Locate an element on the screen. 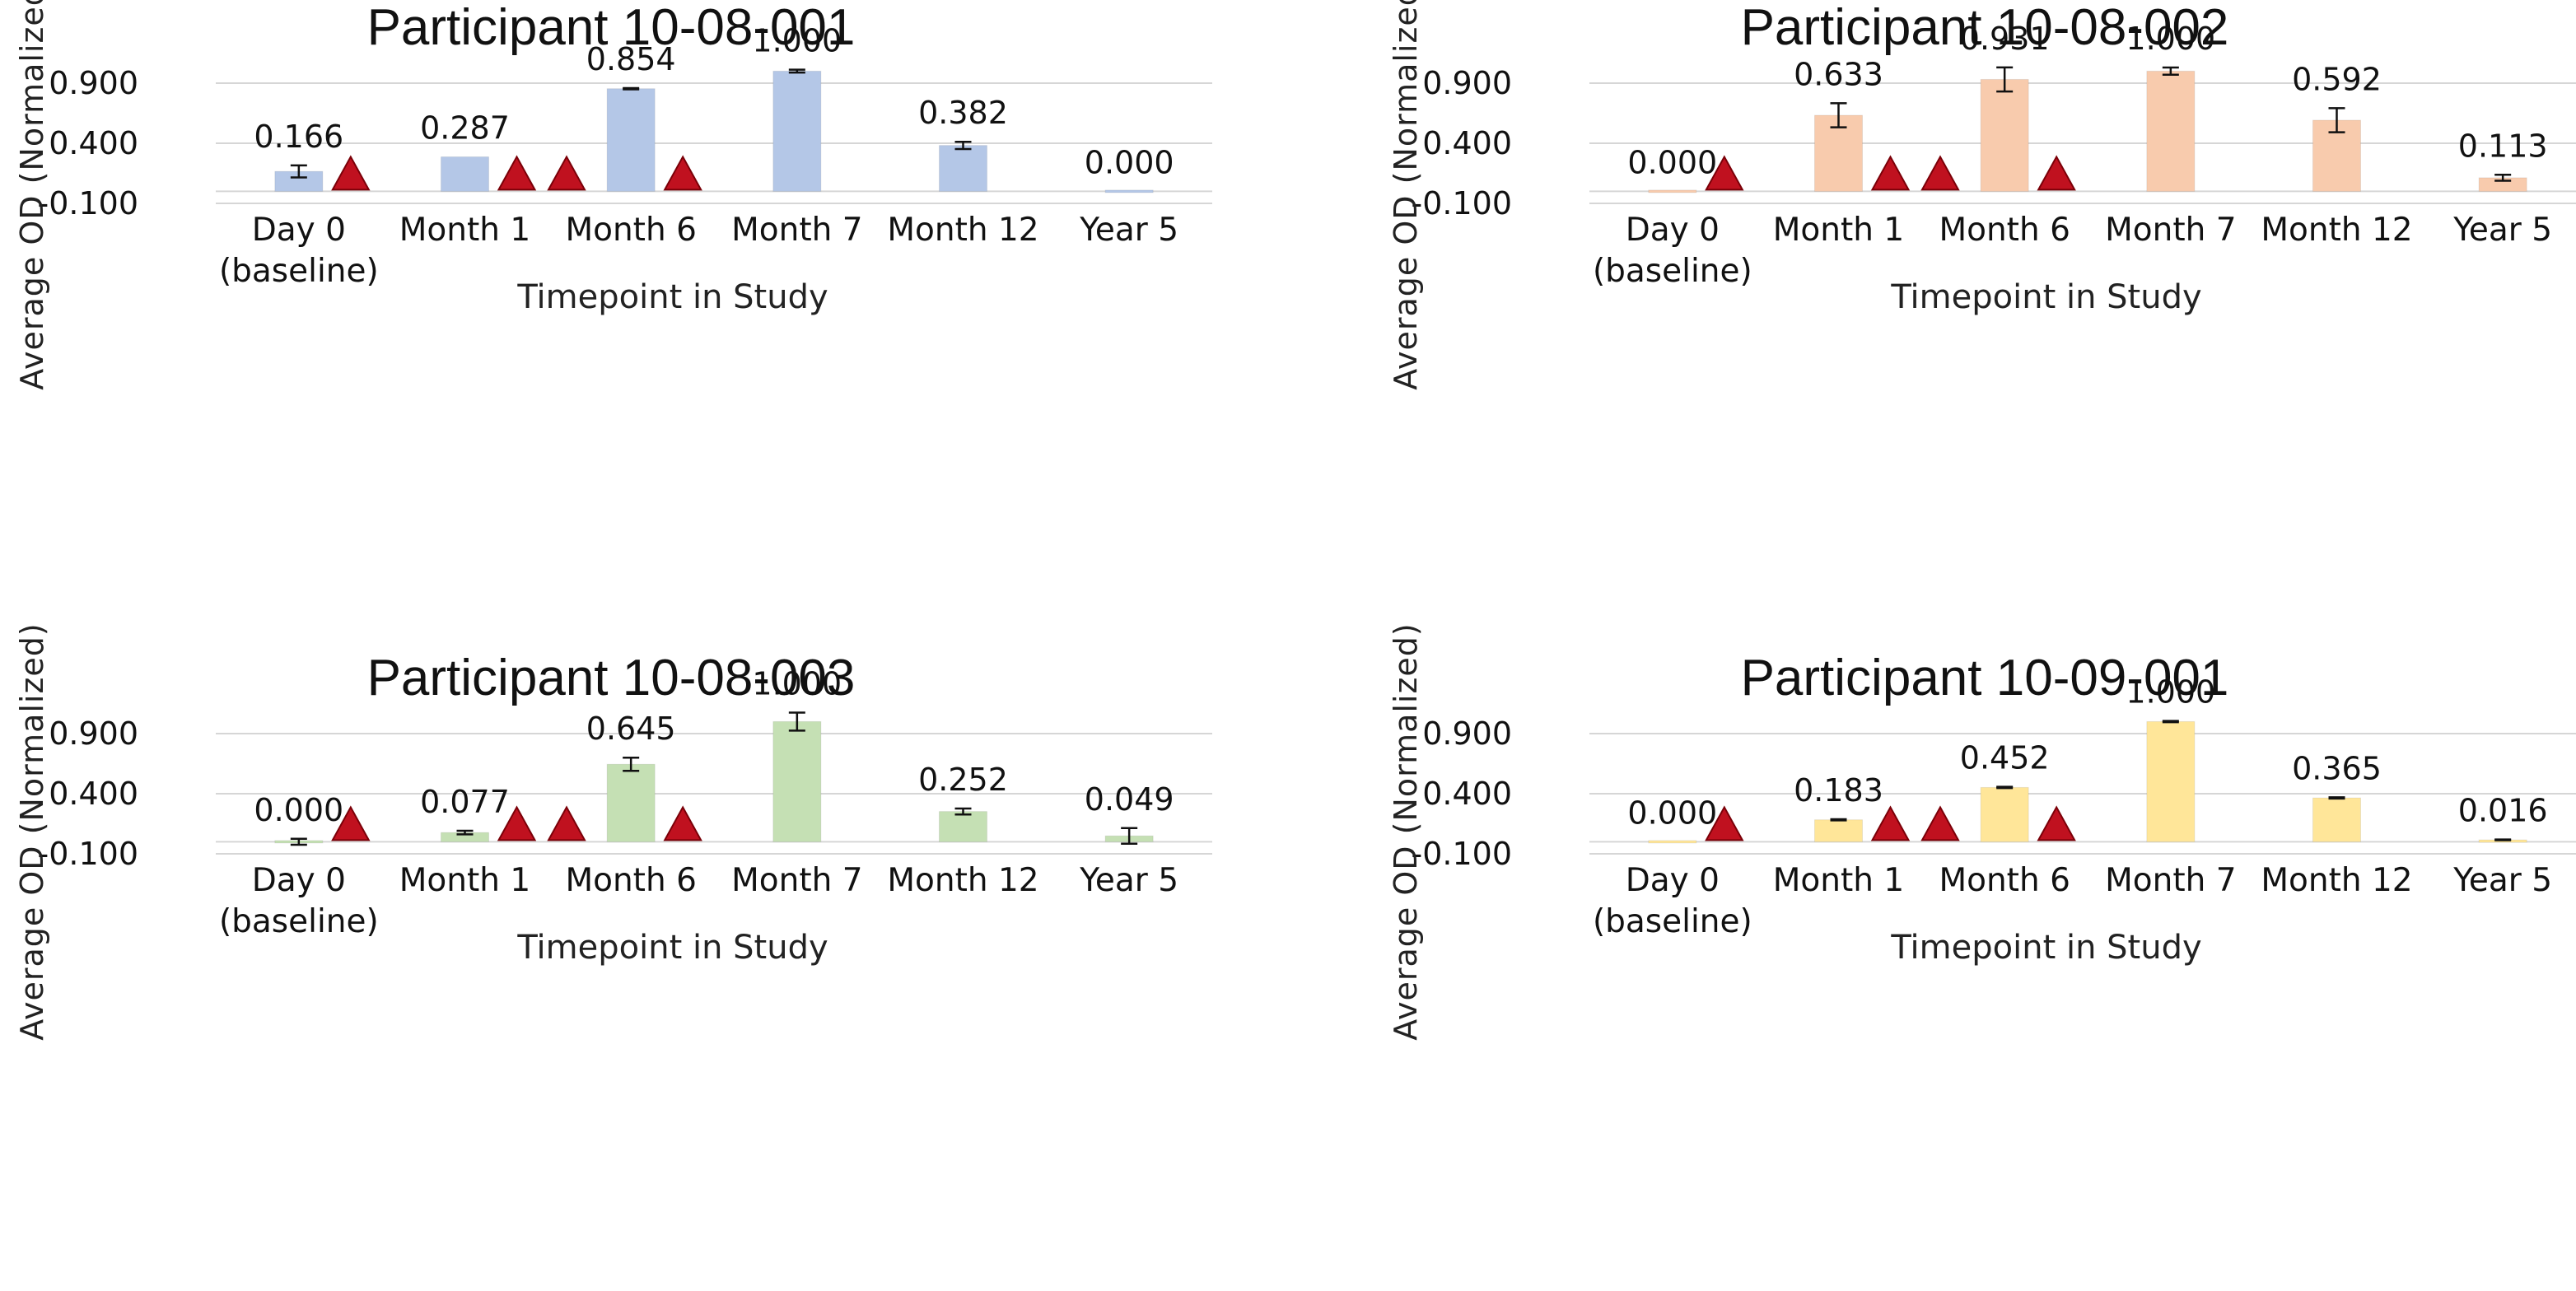 This screenshot has height=1291, width=2576. data-label: 0.854 is located at coordinates (631, 59).